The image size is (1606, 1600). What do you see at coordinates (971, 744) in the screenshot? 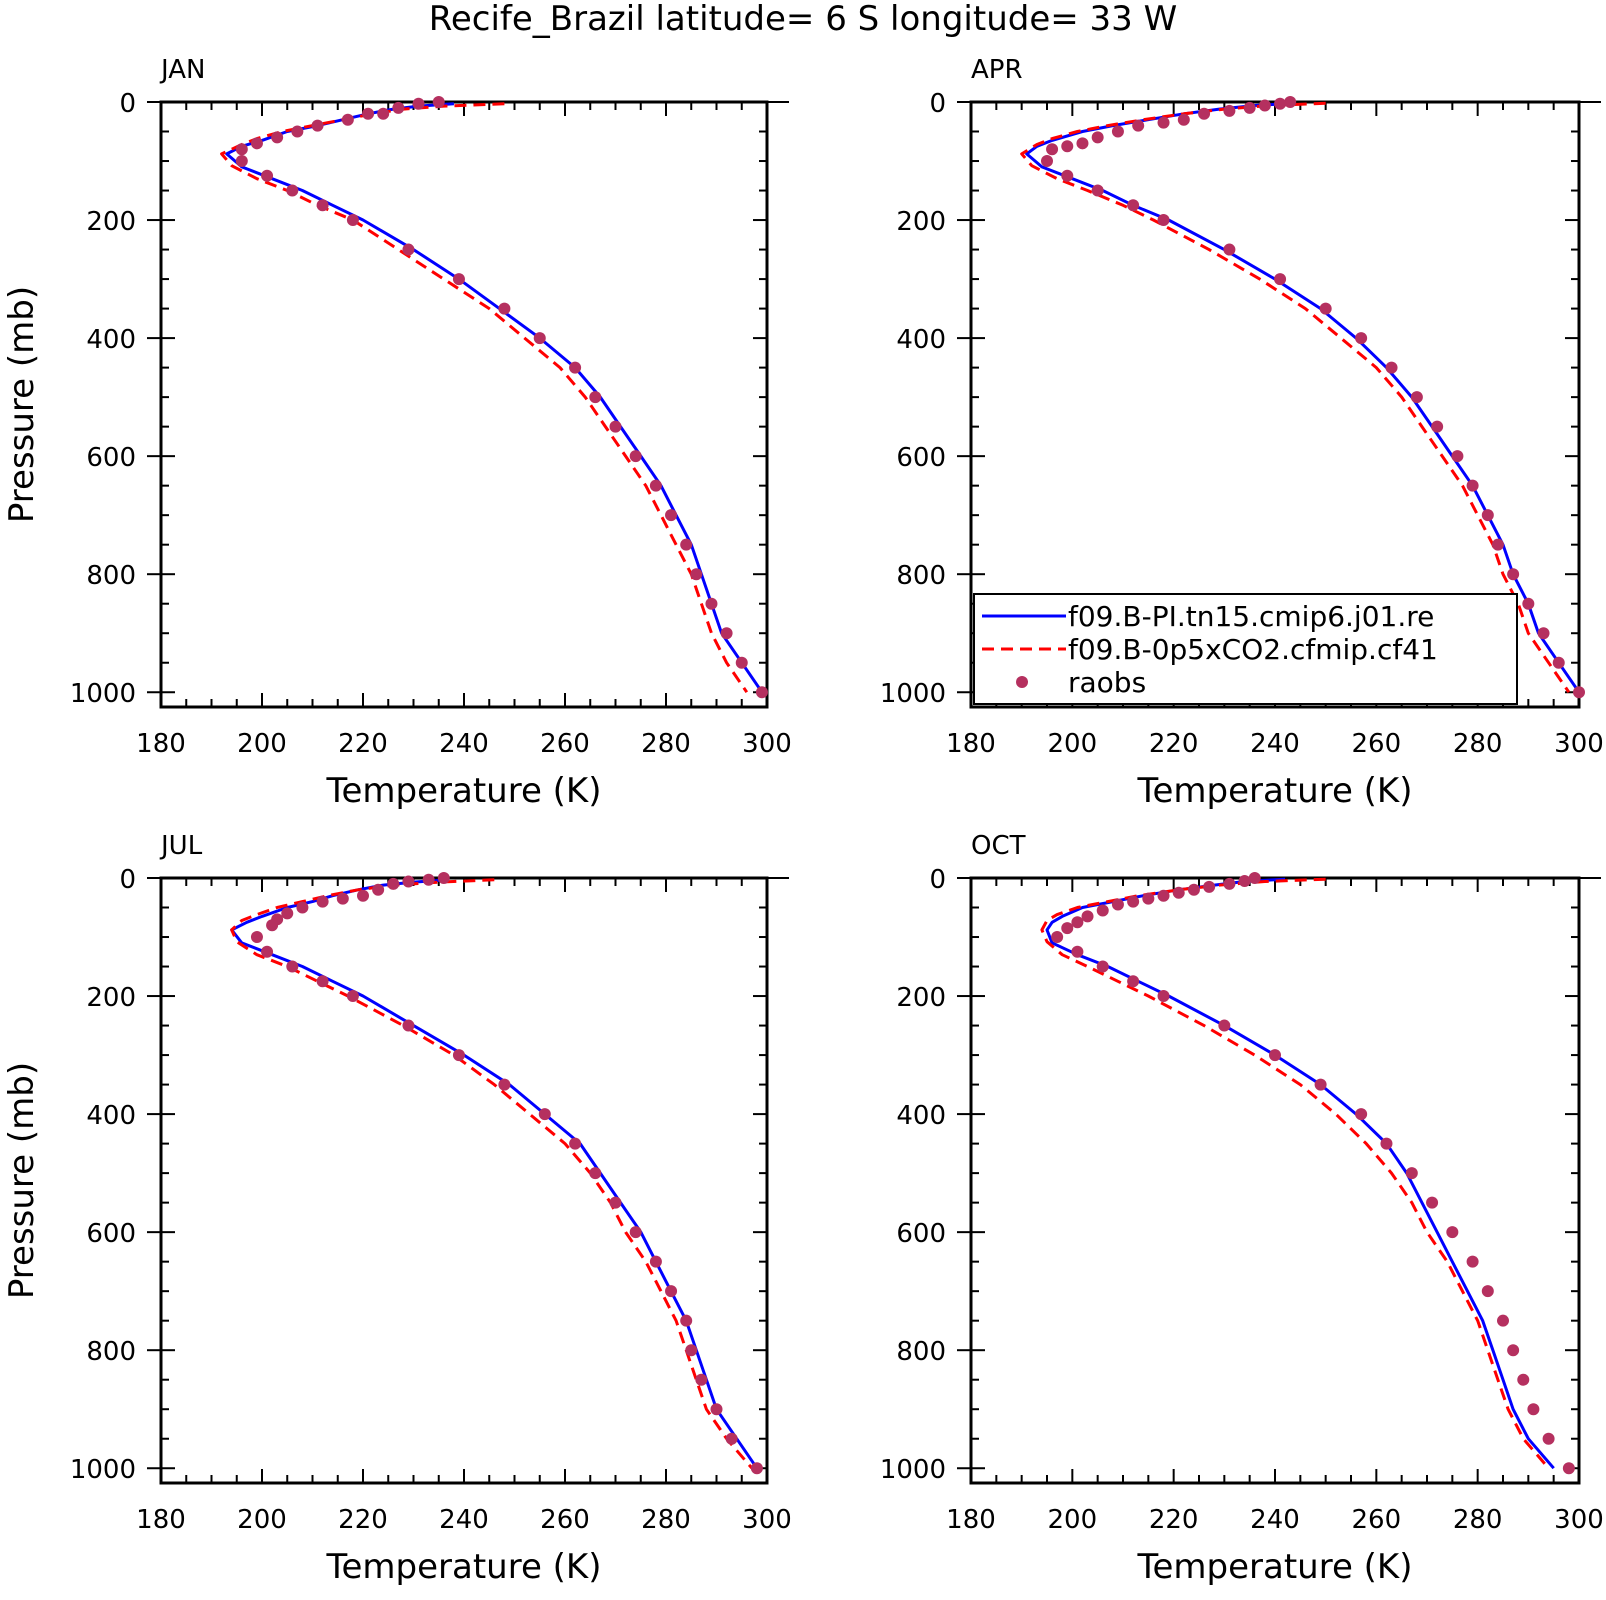
I see `x-tick-label: 180` at bounding box center [971, 744].